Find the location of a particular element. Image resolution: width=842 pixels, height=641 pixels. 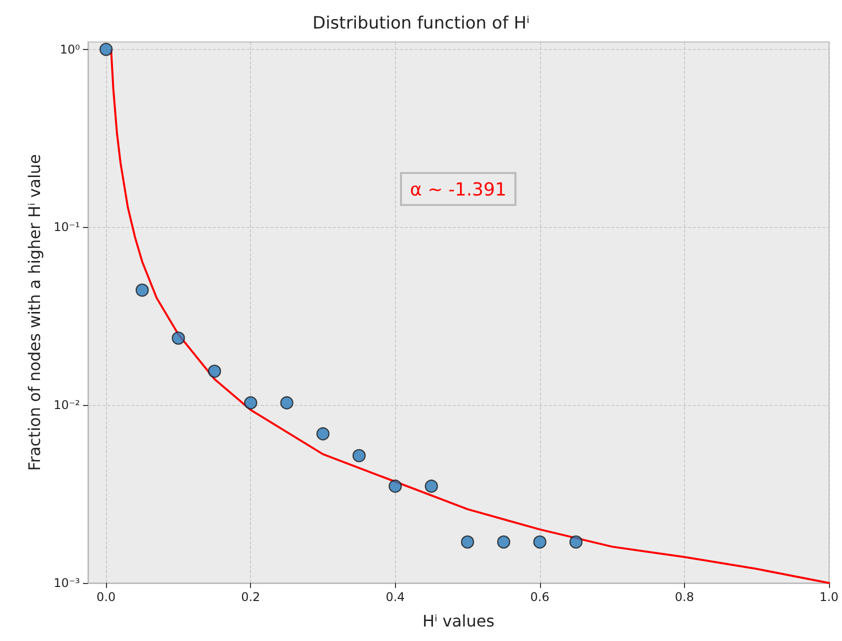

y-tick-label: 10⁻¹ is located at coordinates (67, 227).